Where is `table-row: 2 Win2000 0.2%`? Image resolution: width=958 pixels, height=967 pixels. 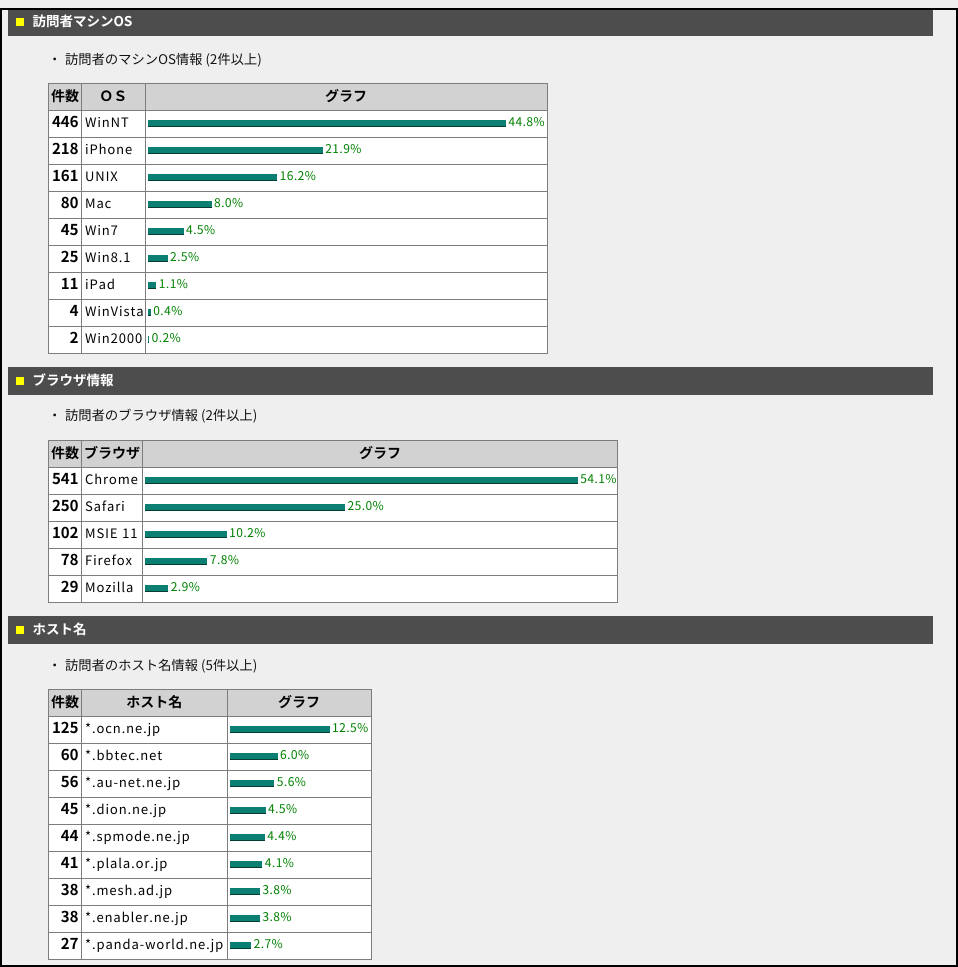 table-row: 2 Win2000 0.2% is located at coordinates (298, 340).